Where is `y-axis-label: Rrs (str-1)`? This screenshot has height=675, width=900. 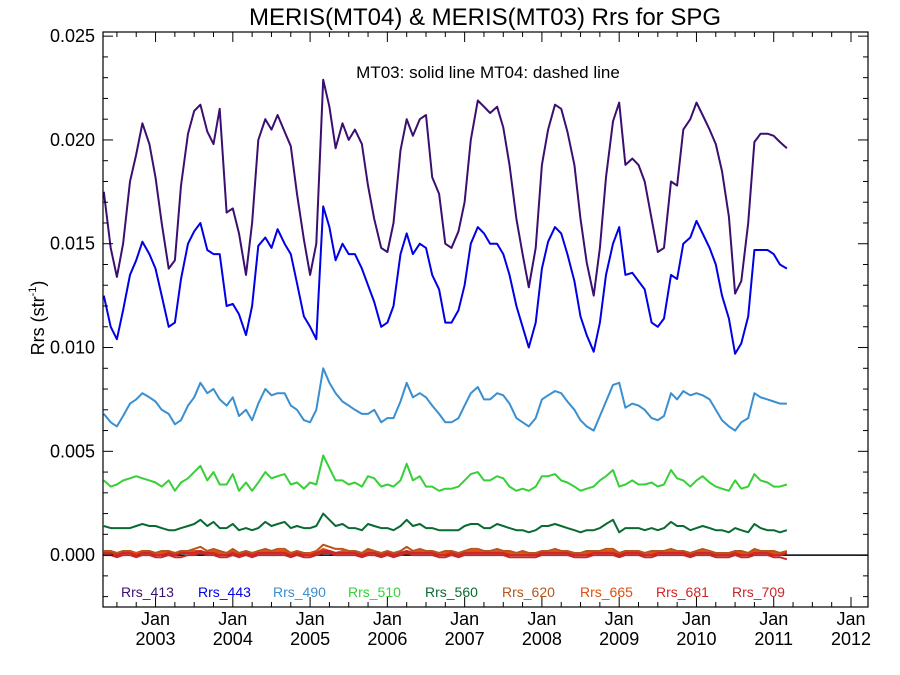
y-axis-label: Rrs (str-1) is located at coordinates (37, 318).